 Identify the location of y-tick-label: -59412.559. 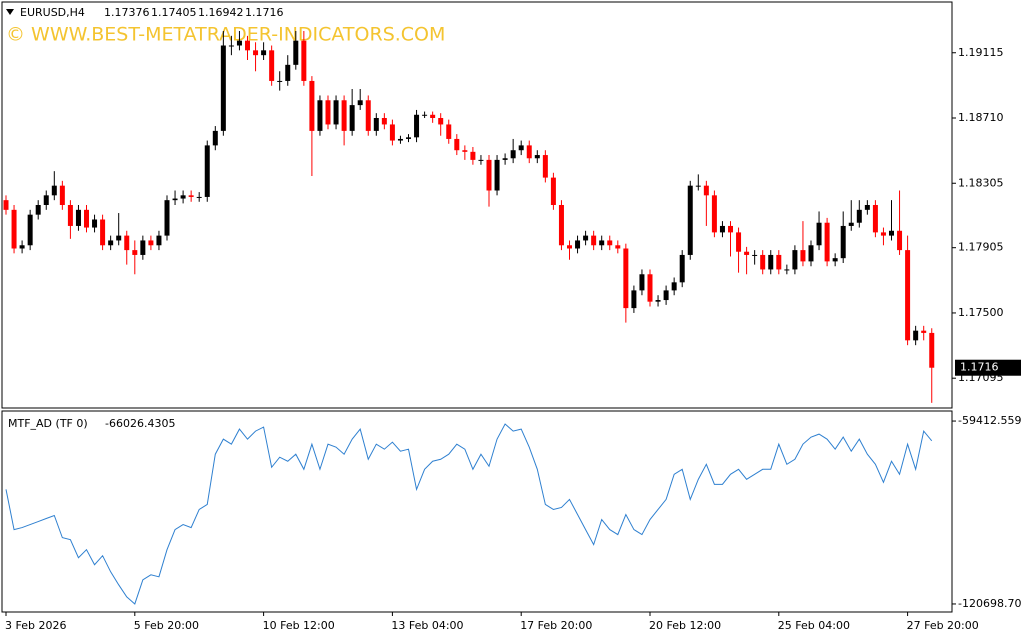
(989, 420).